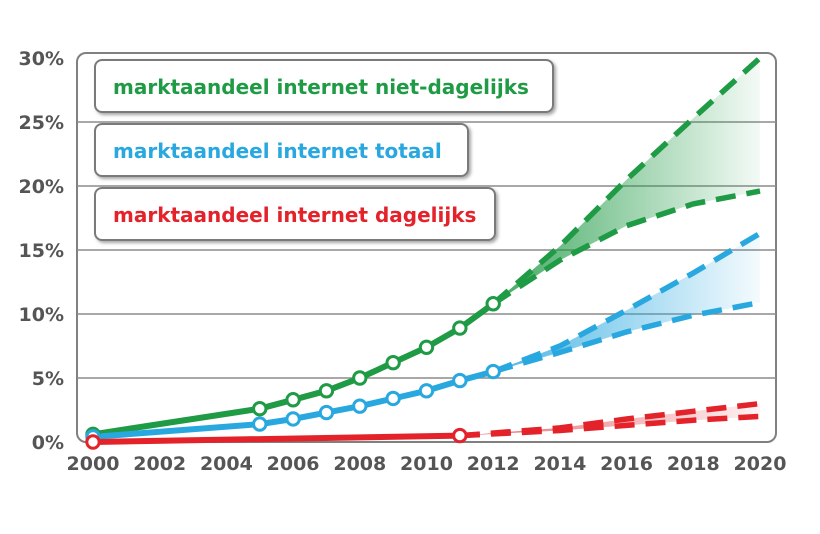 This screenshot has height=534, width=820. What do you see at coordinates (93, 464) in the screenshot?
I see `x-tick-label: 2000` at bounding box center [93, 464].